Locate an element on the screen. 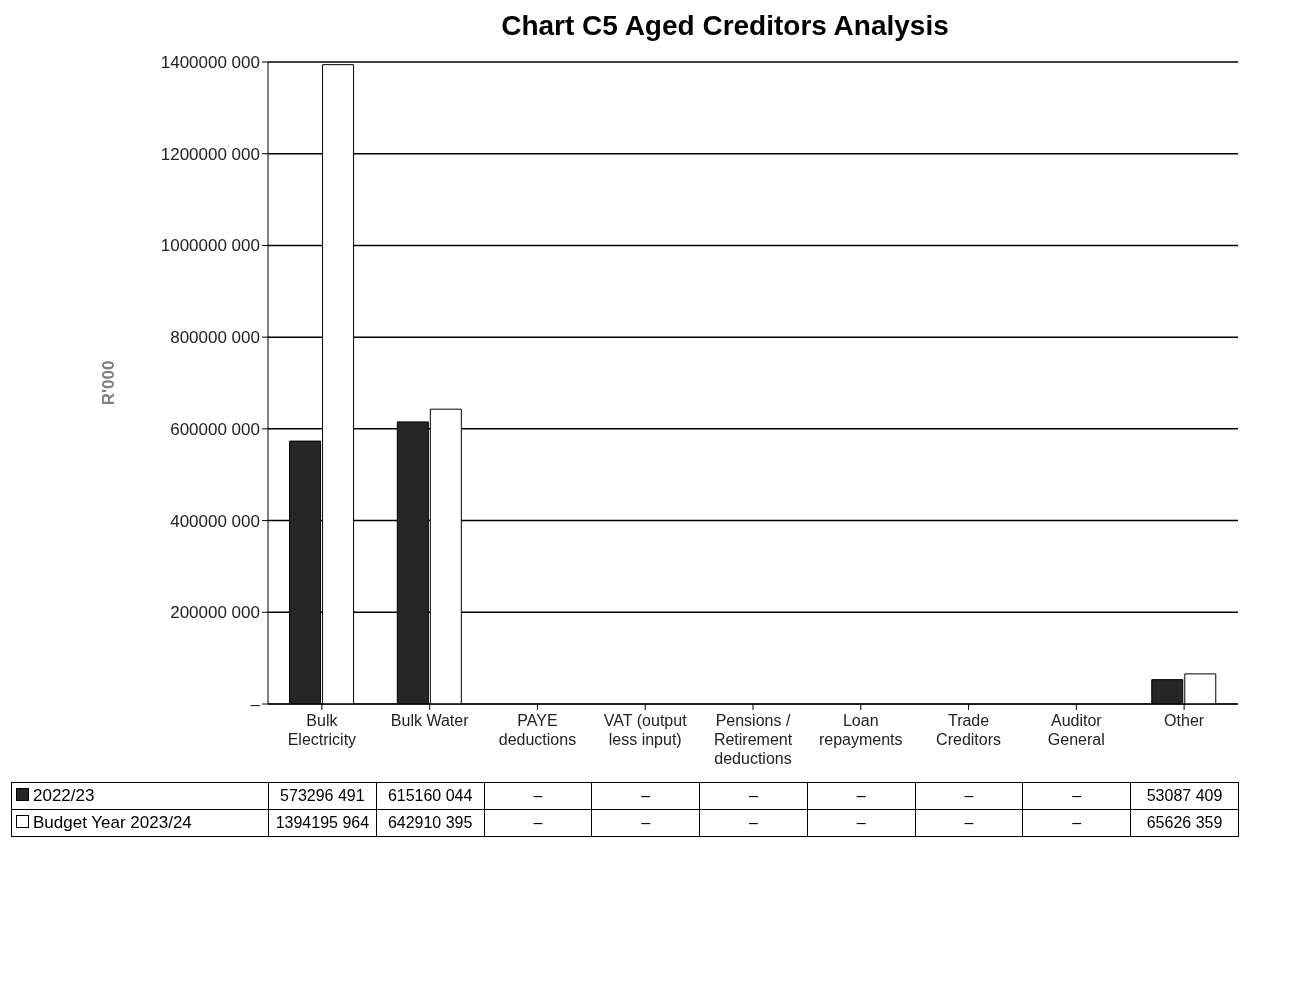  y-tick-label: 400000 000 is located at coordinates (215, 521).